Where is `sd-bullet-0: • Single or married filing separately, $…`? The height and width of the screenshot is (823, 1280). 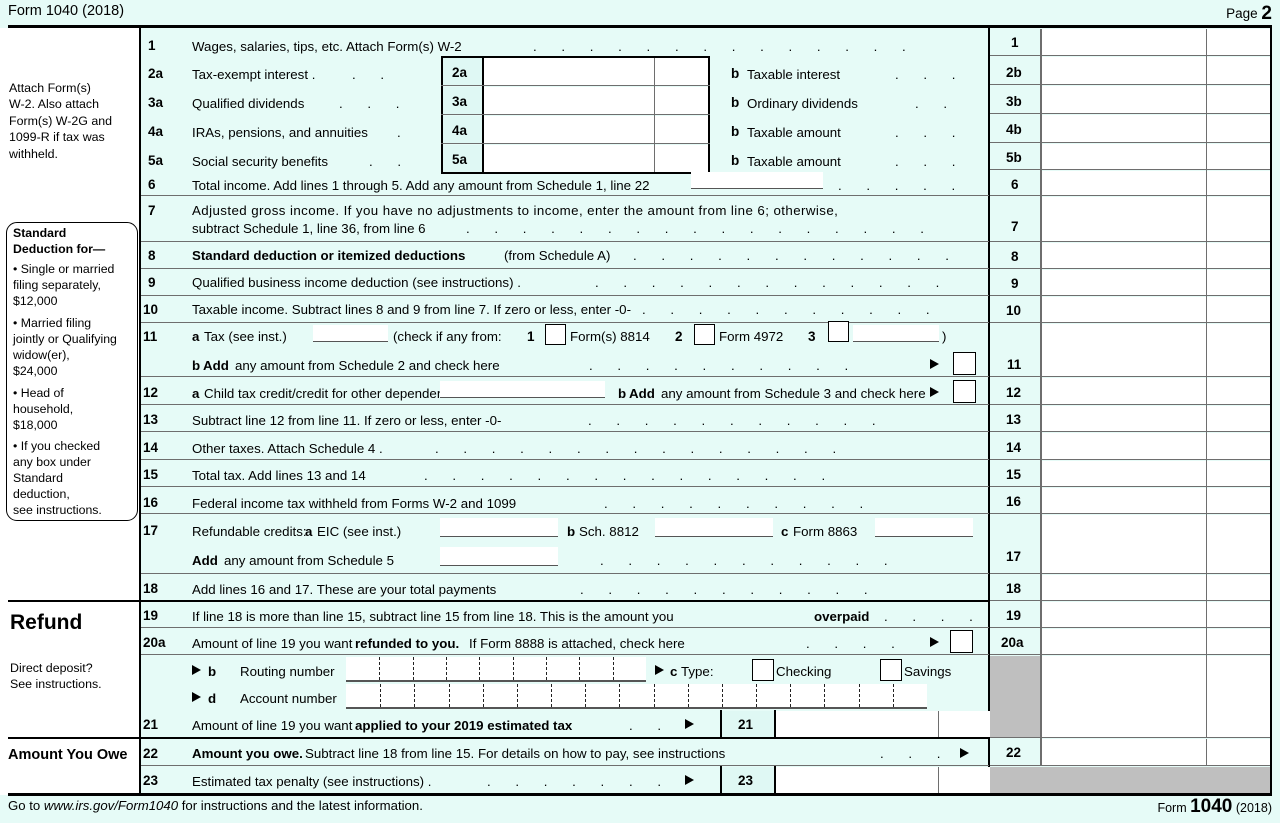
sd-bullet-0: • Single or married filing separately, $… is located at coordinates (64, 285).